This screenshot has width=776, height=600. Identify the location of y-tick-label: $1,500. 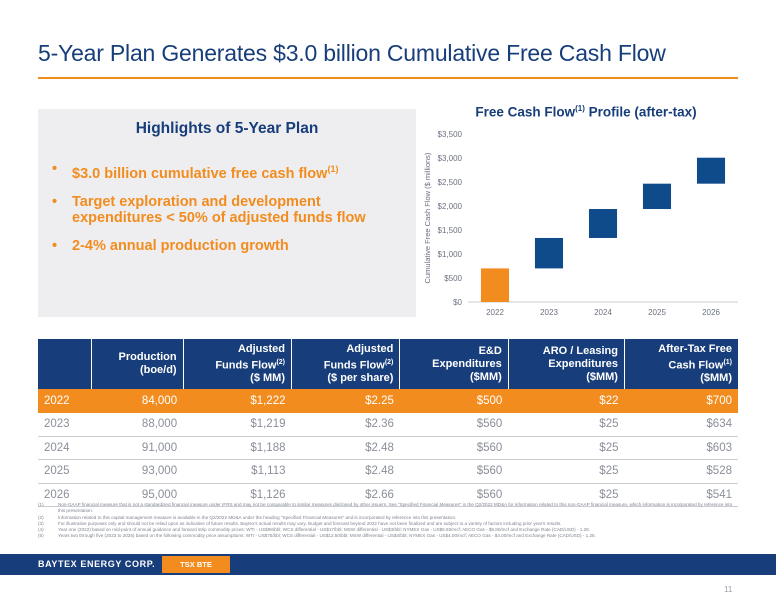
(450, 230).